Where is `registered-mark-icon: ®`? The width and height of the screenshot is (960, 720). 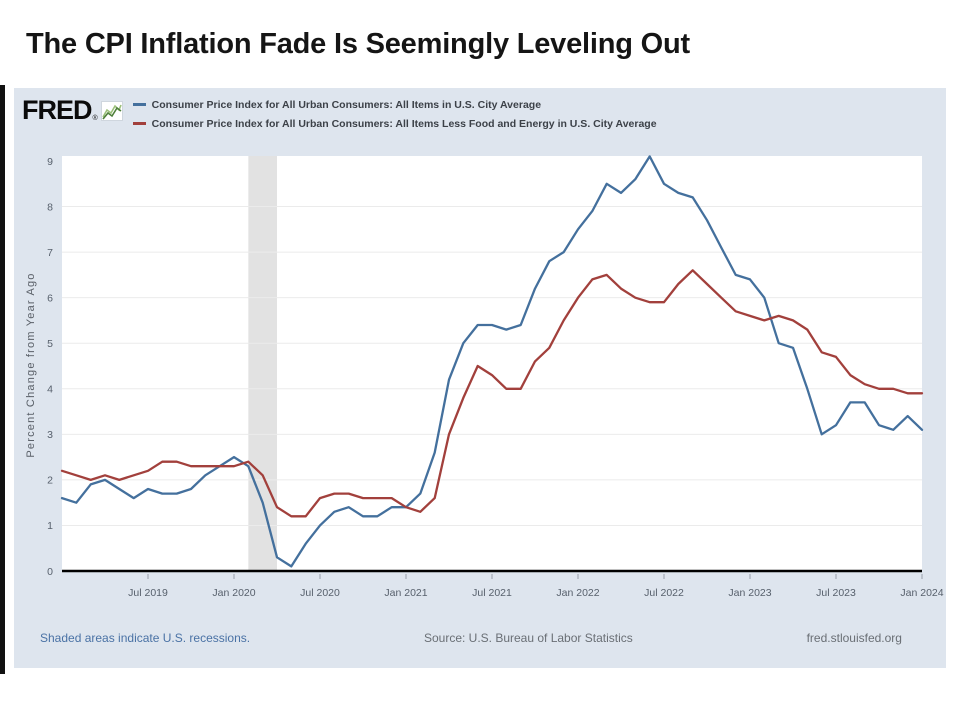 registered-mark-icon: ® is located at coordinates (95, 118).